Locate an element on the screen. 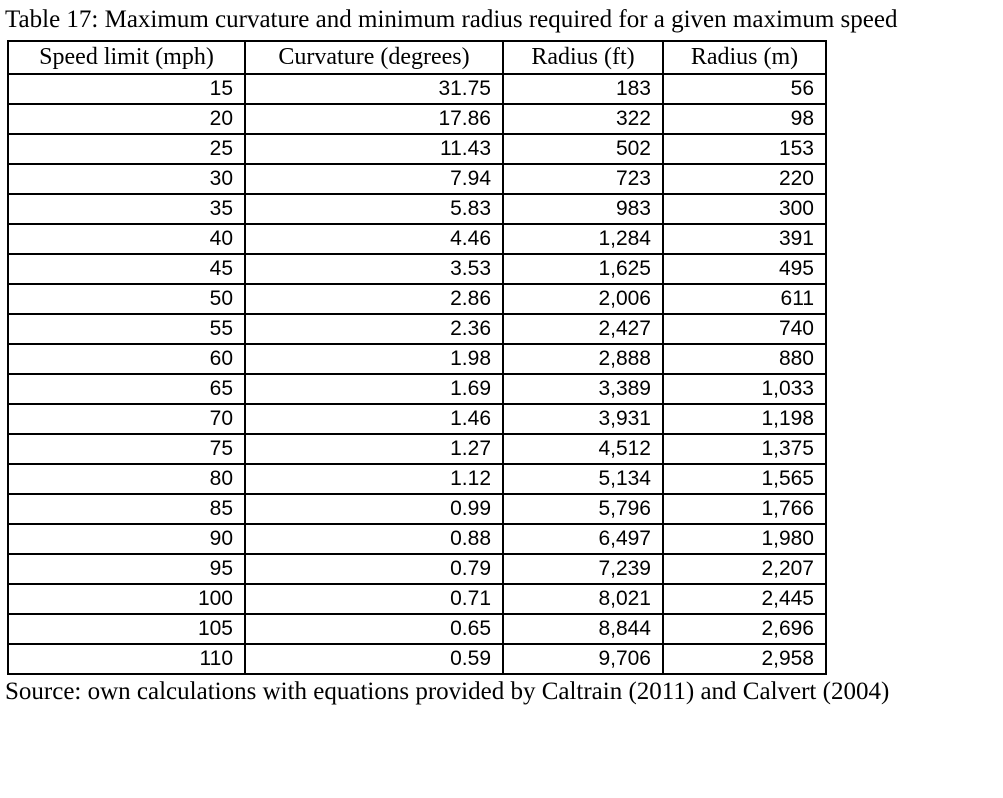 The height and width of the screenshot is (798, 1003). cell-speed-limit: 55 is located at coordinates (126, 329).